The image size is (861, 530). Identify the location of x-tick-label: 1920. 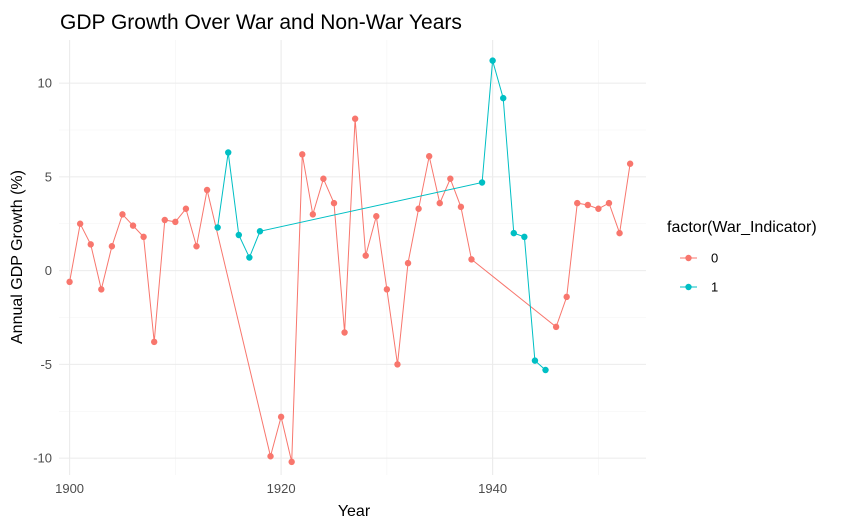
(281, 488).